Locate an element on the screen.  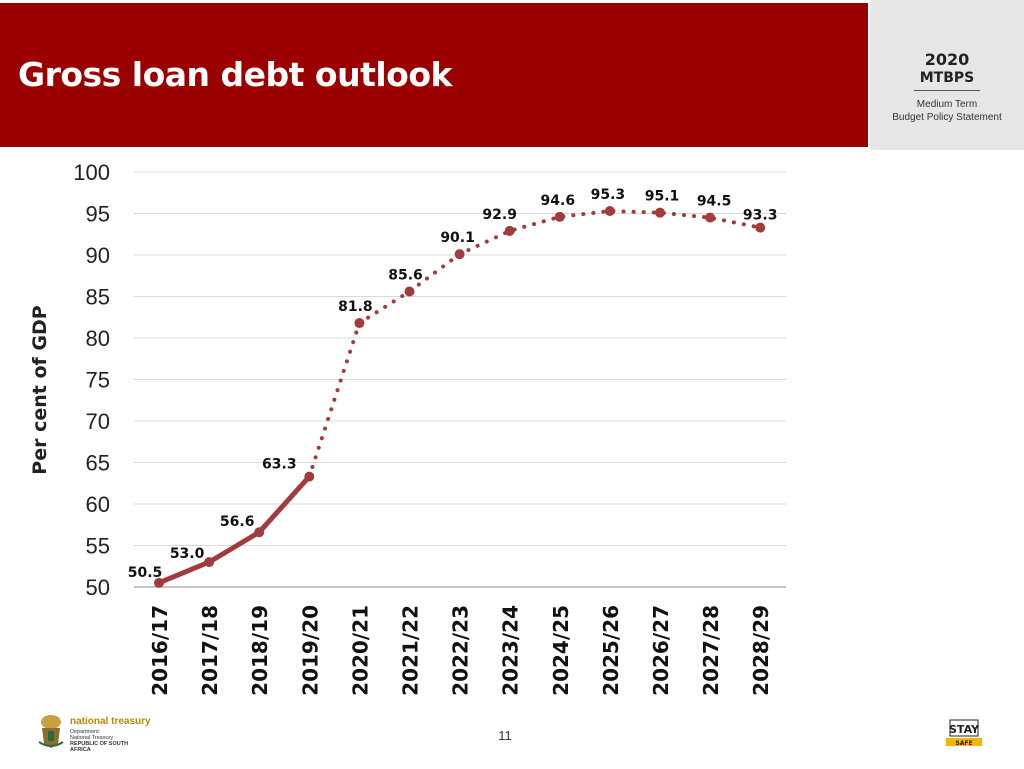
series-line-actual is located at coordinates (234, 530).